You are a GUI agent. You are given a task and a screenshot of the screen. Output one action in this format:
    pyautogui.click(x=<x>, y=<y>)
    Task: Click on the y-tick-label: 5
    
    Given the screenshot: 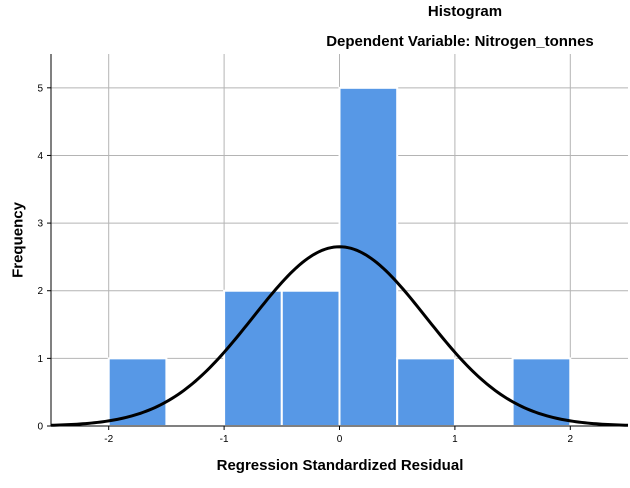 What is the action you would take?
    pyautogui.click(x=40, y=88)
    